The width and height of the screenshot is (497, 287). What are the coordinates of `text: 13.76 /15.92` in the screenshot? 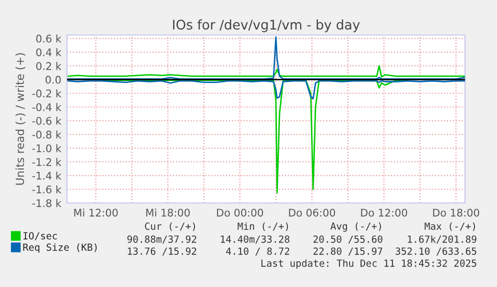 It's located at (162, 251).